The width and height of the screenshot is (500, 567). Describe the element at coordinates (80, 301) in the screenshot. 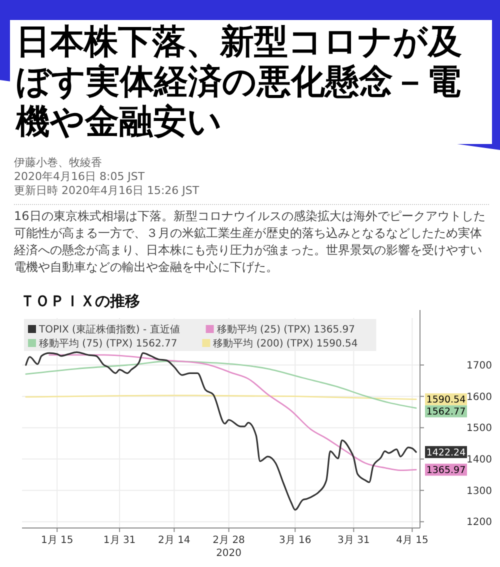

I see `chart-subtitle: ＴＯＰＩＸの推移` at that location.